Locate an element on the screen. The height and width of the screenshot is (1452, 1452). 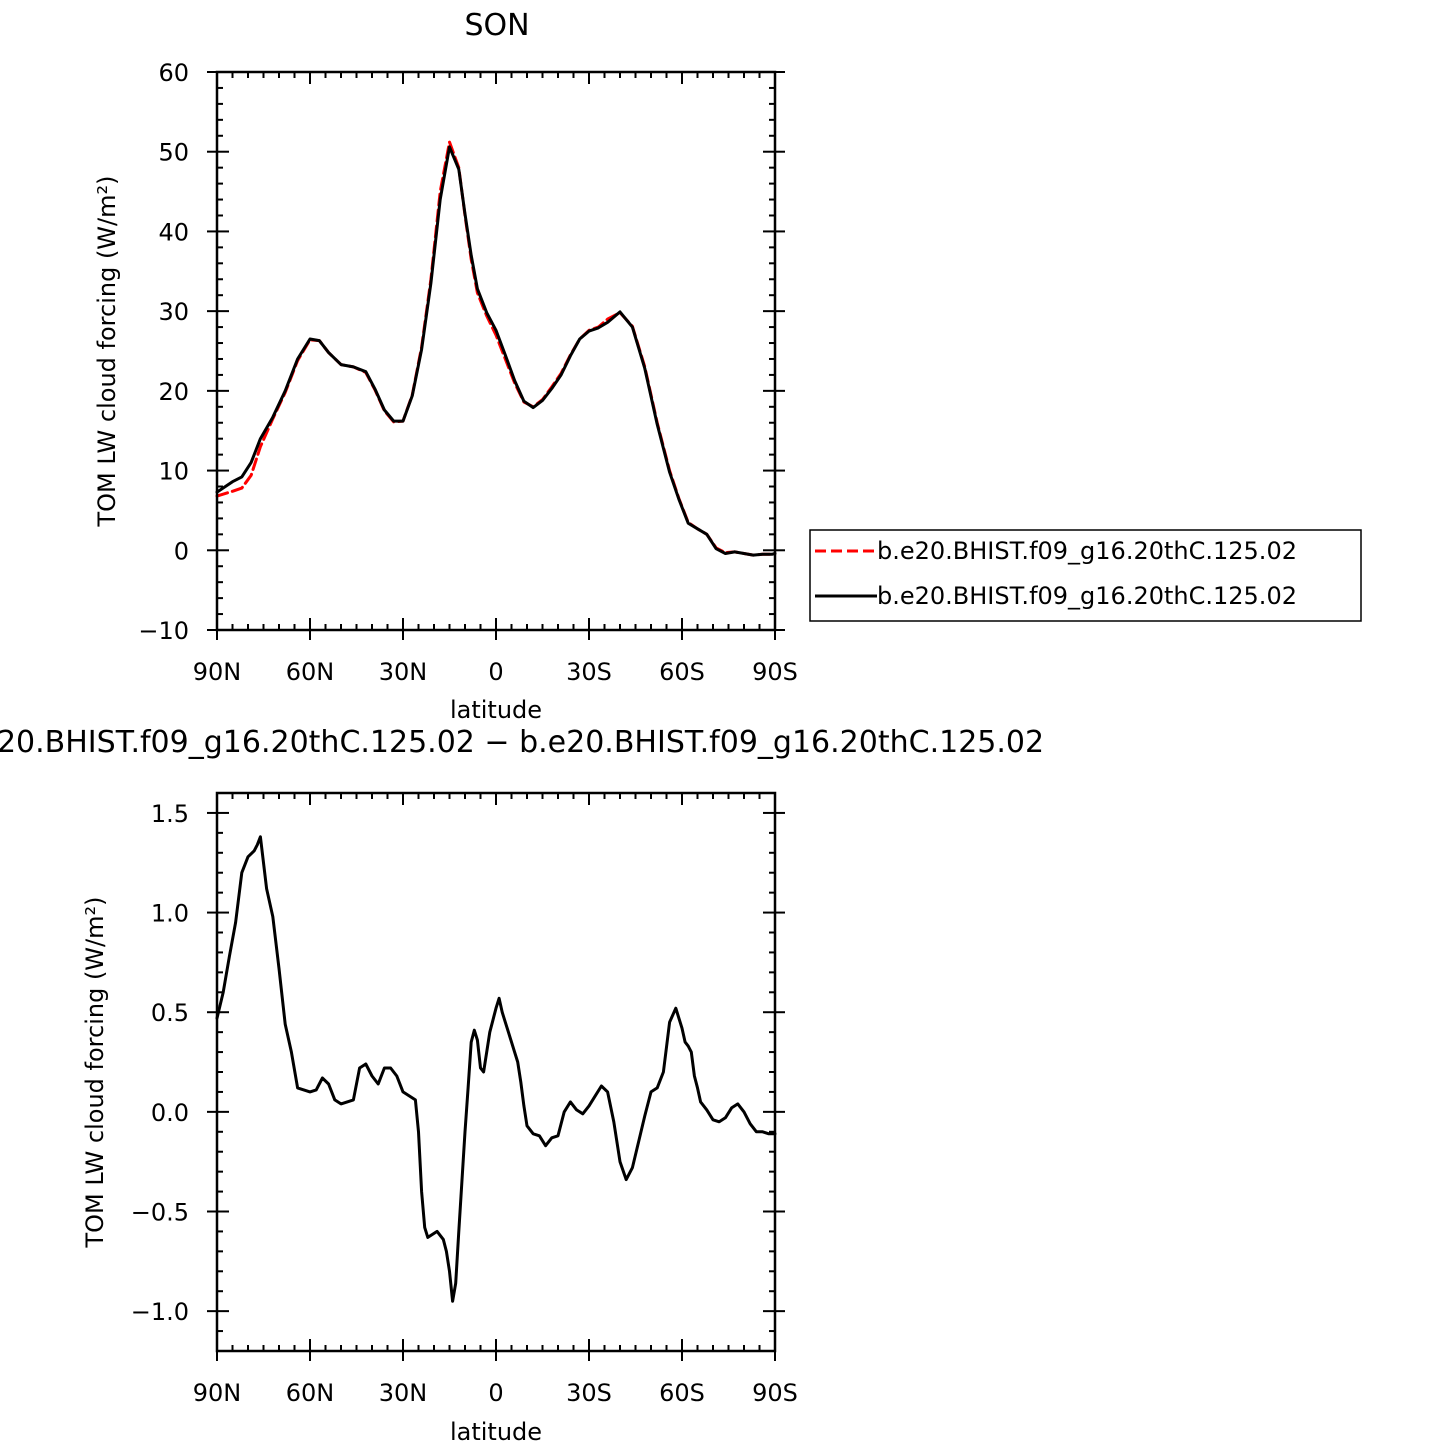
bottom-ytick-label: 1.5 is located at coordinates (170, 814).